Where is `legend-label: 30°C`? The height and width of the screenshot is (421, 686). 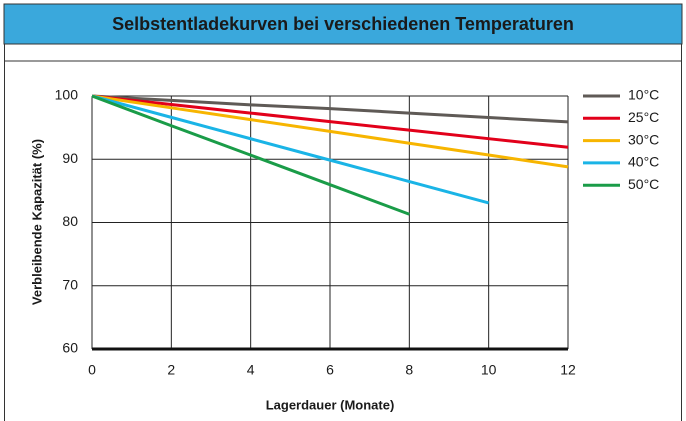
legend-label: 30°C is located at coordinates (643, 139).